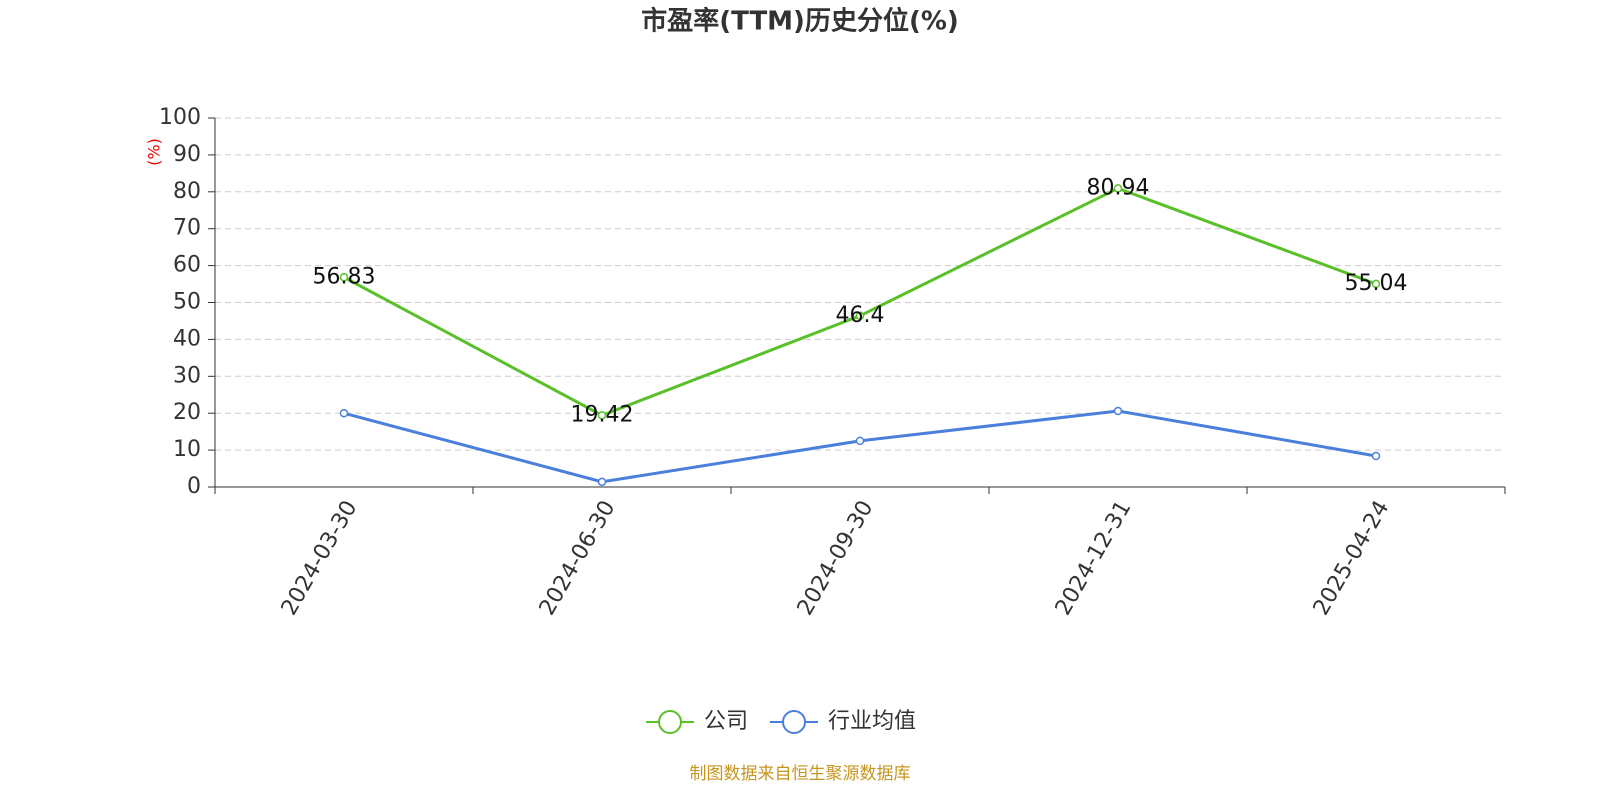 The height and width of the screenshot is (800, 1600). Describe the element at coordinates (187, 338) in the screenshot. I see `y-tick-label: 40` at that location.